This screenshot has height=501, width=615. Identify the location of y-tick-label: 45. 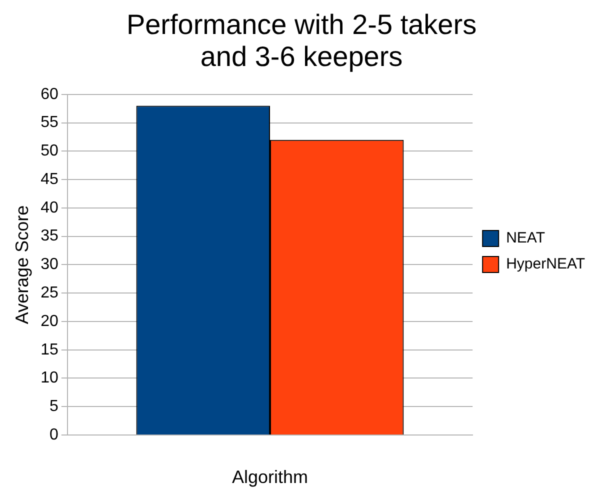
(49, 179).